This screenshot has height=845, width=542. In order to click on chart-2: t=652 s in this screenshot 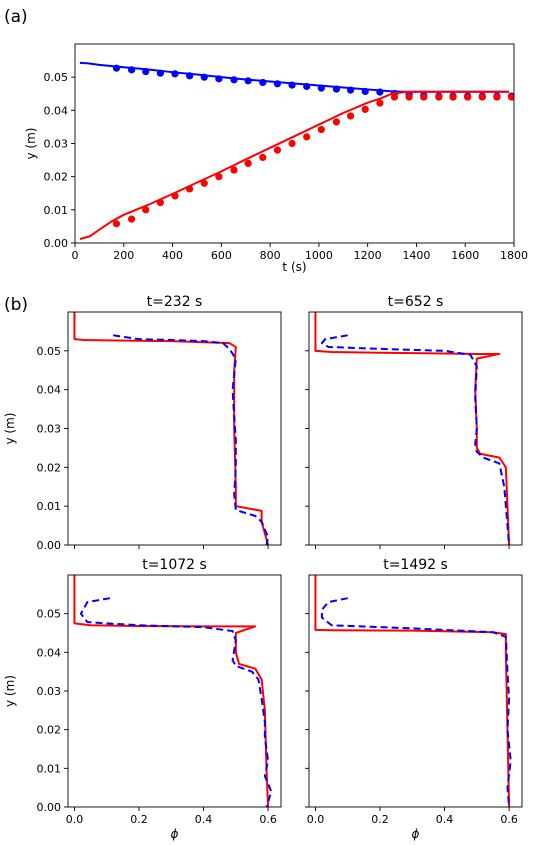, I will do `click(414, 421)`.